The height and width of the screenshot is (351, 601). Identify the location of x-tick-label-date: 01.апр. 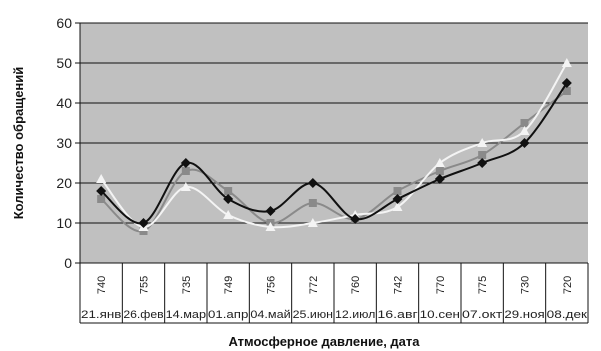
(228, 315).